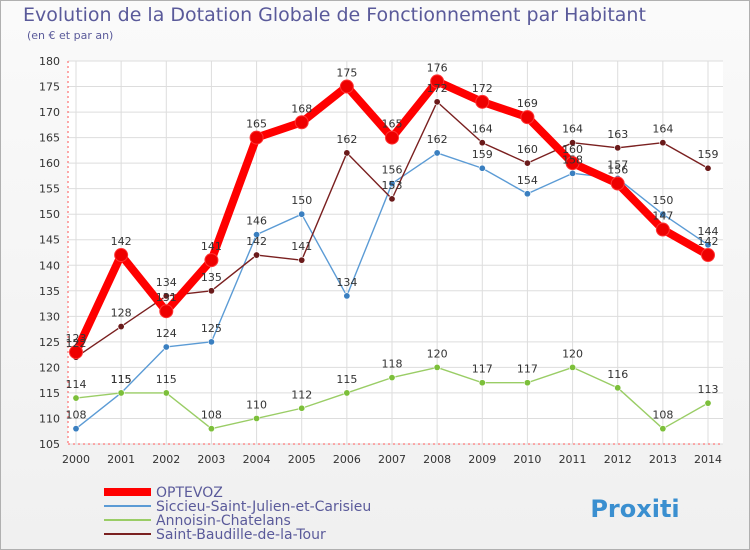 This screenshot has height=550, width=750. I want to click on data-label: 125, so click(211, 328).